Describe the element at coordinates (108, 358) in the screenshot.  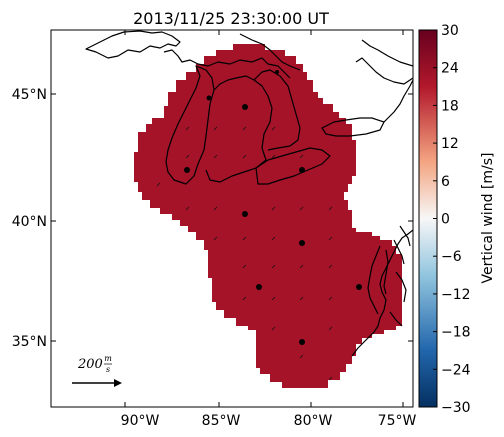
I see `scale-unit-num: m` at that location.